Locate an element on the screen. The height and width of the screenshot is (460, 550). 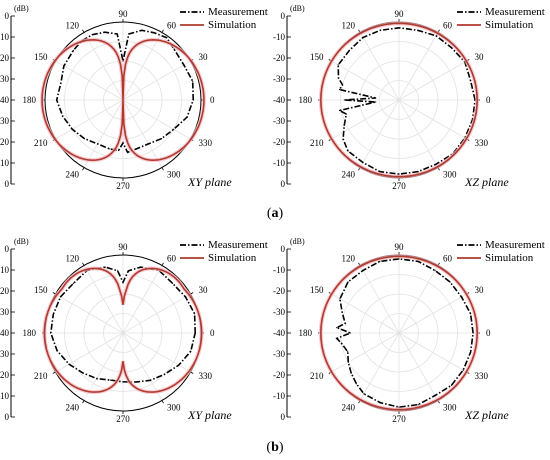
radial-axis: (dB) 0 -10 -20 -30 -40 -30 -20 -10 0 is located at coordinates (14, 96).